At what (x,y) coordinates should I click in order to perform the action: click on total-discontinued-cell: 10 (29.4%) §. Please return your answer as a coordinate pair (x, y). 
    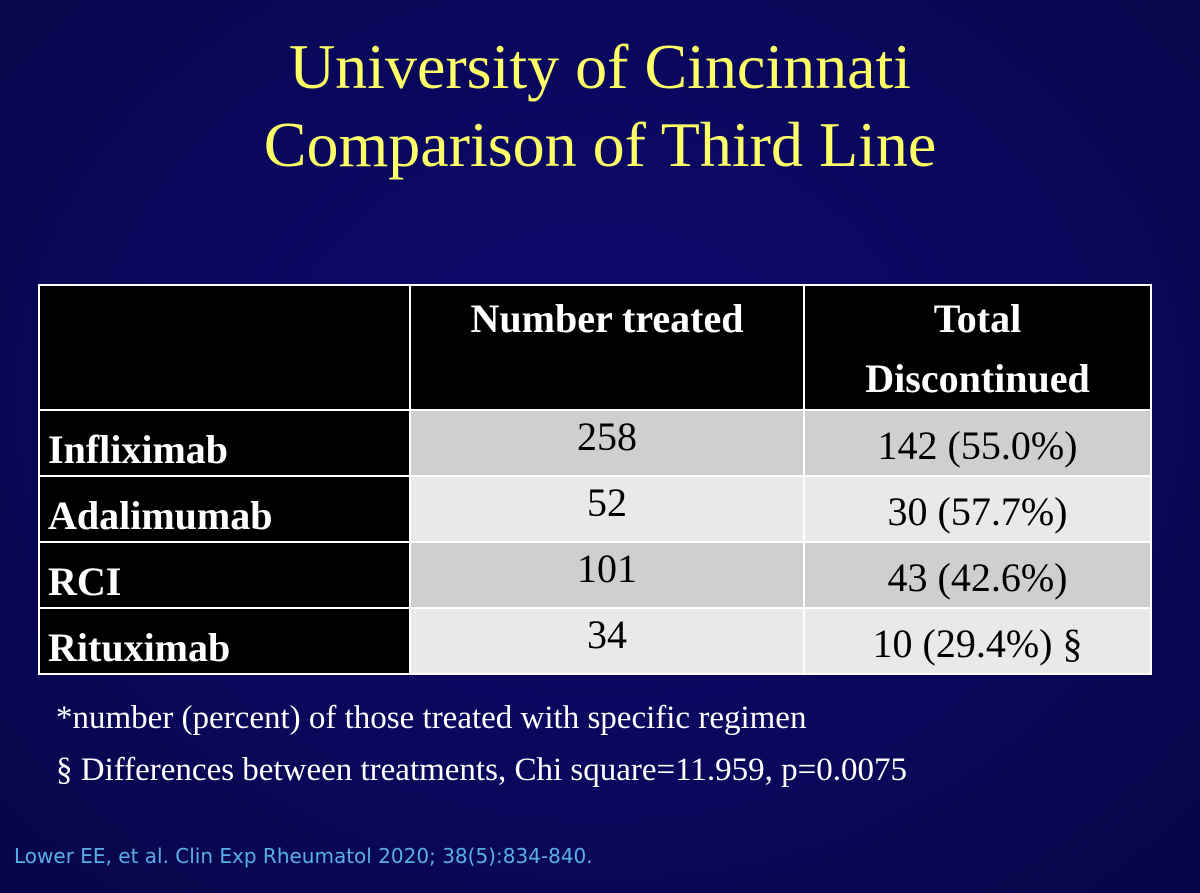
    Looking at the image, I should click on (977, 641).